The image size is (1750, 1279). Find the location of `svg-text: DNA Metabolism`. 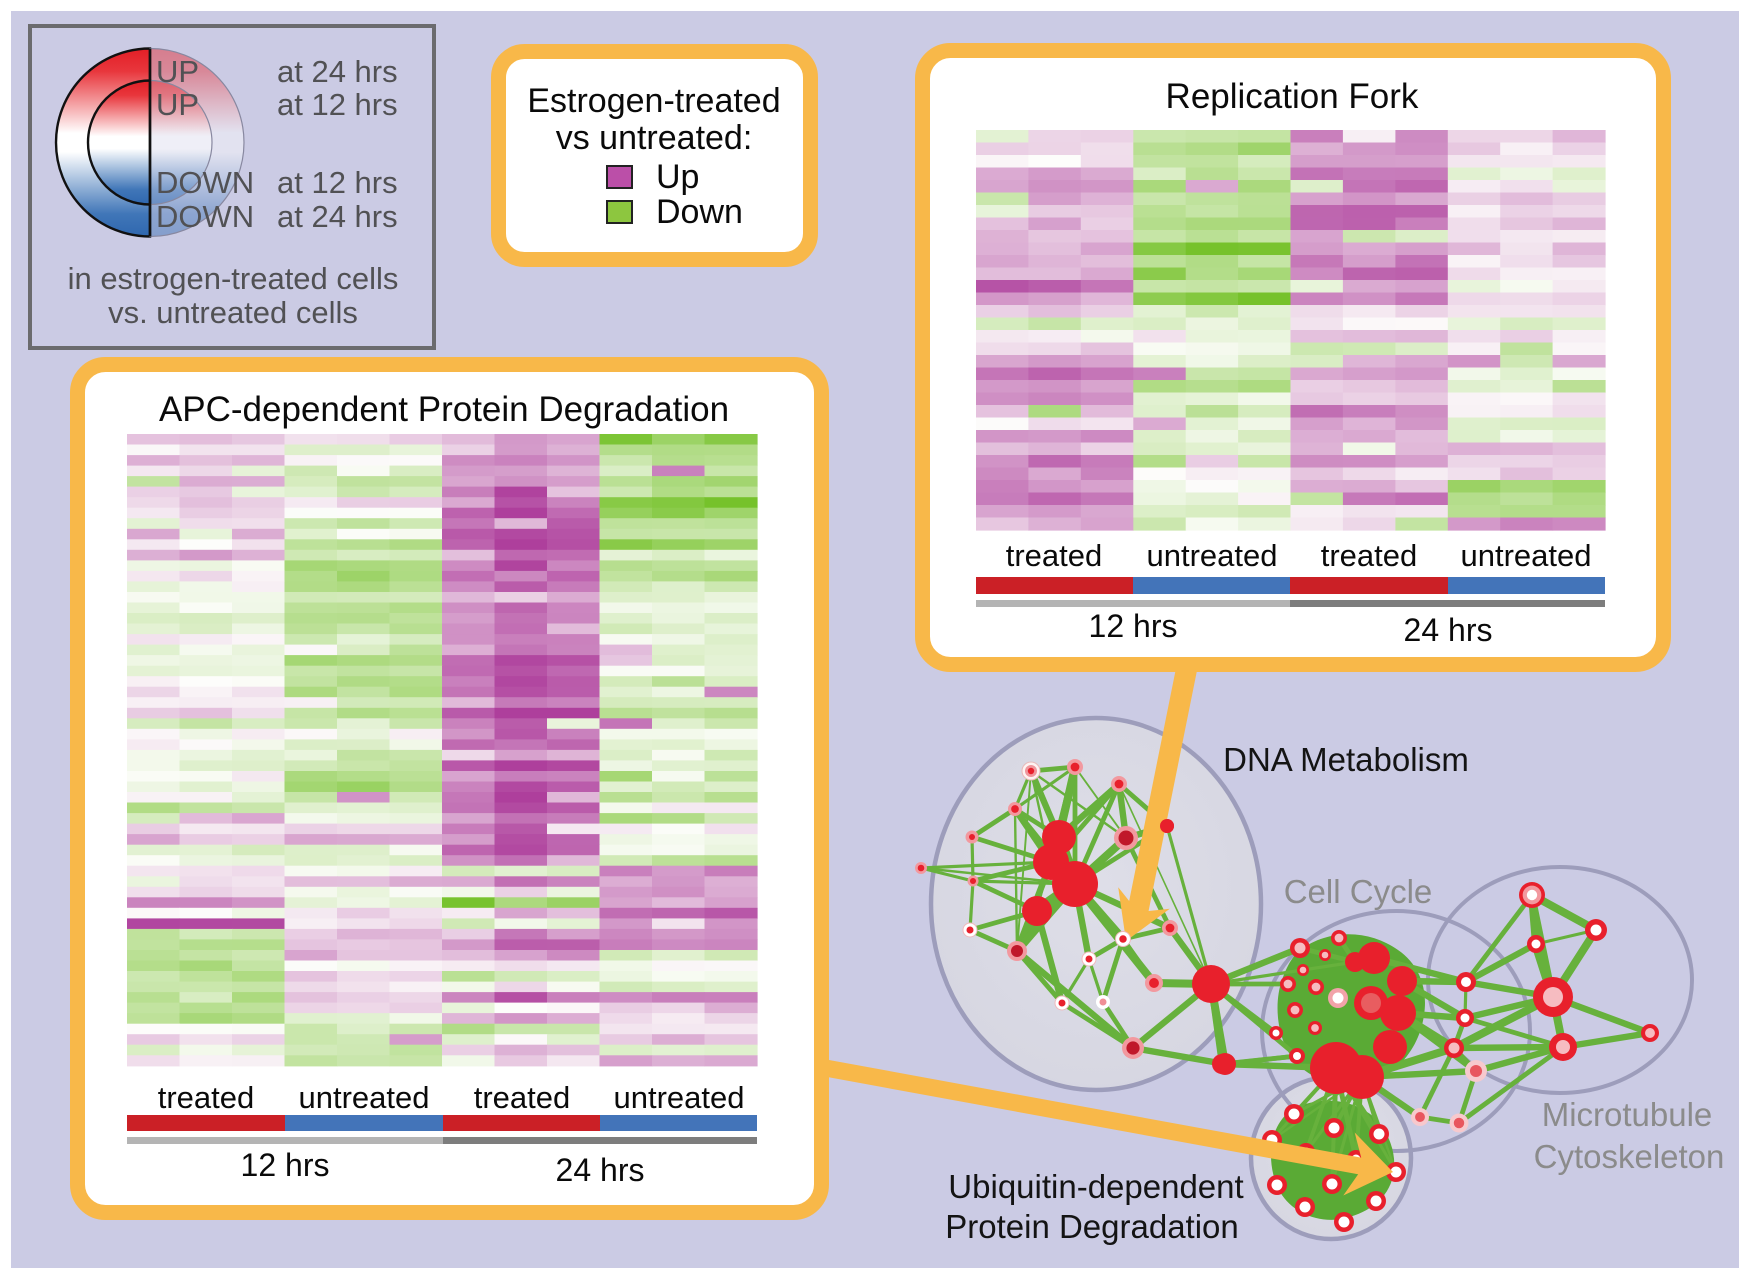

svg-text: DNA Metabolism is located at coordinates (1346, 759).